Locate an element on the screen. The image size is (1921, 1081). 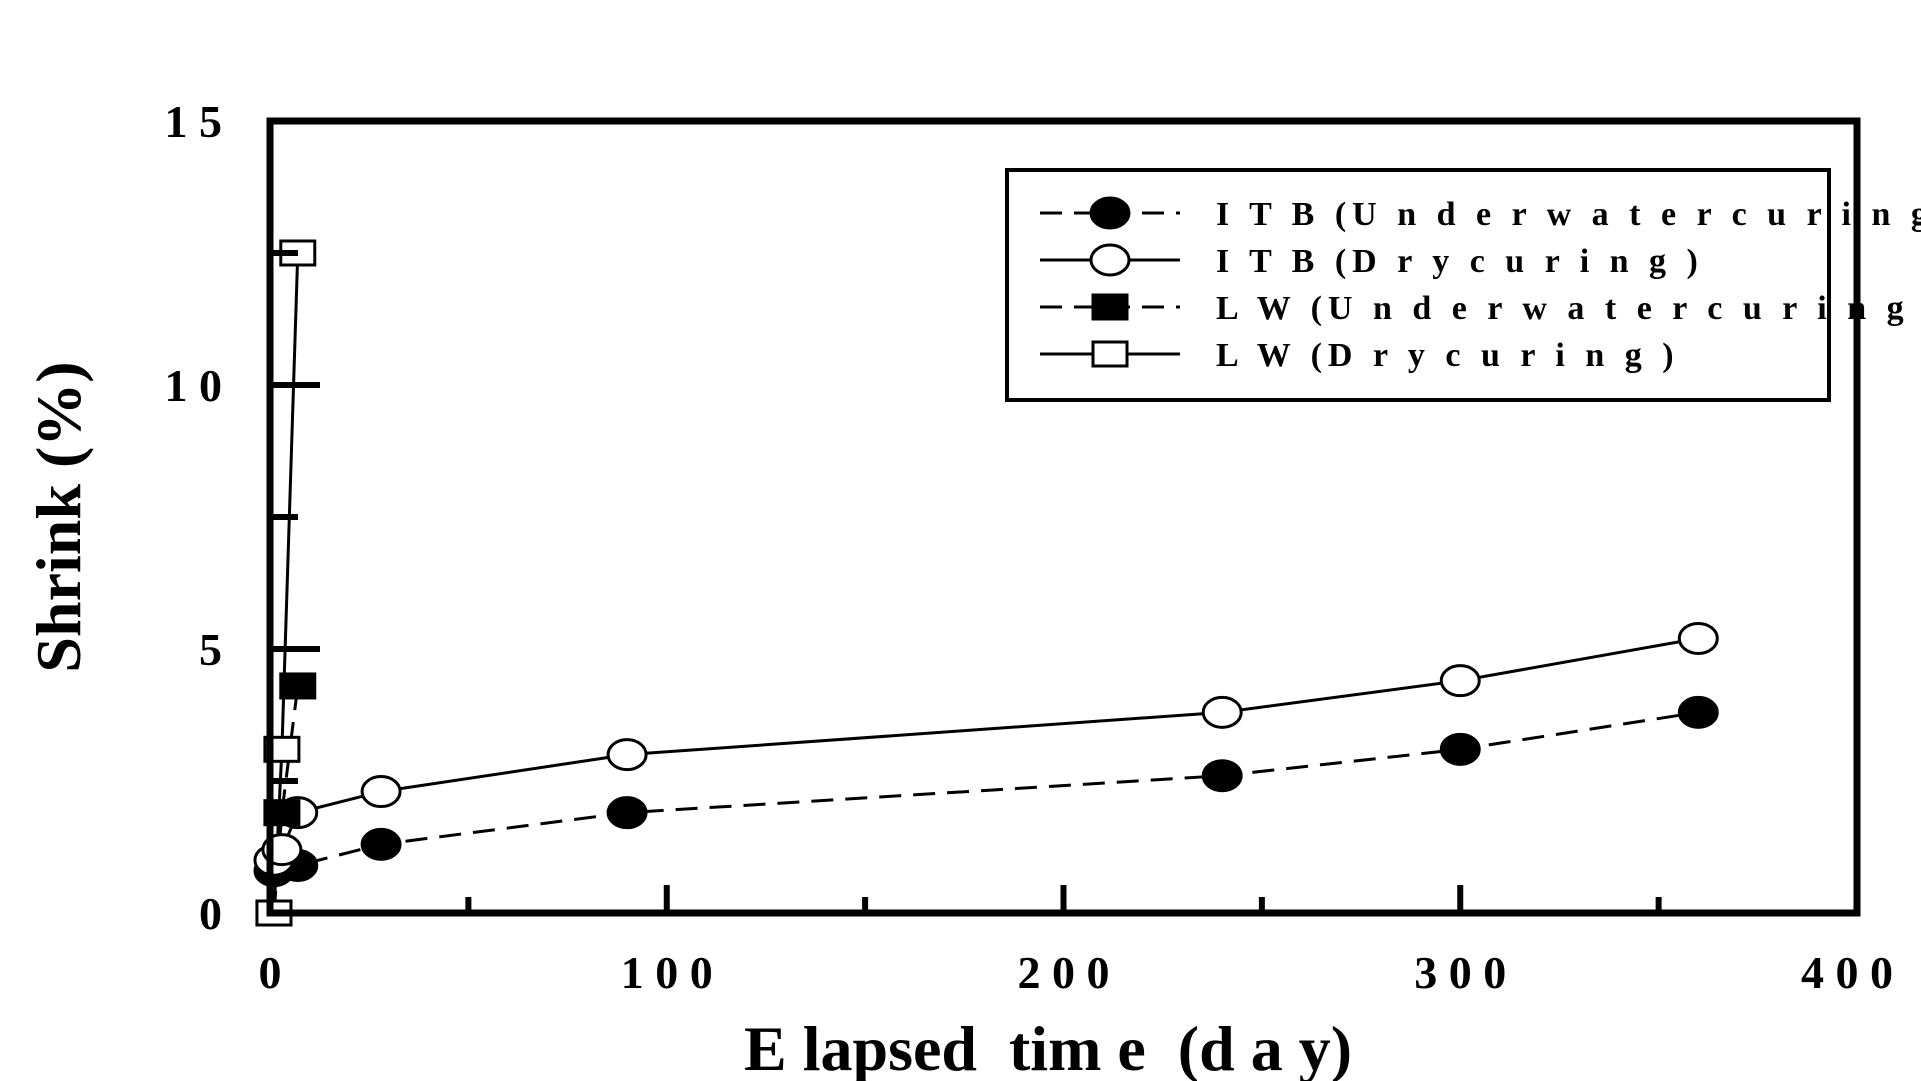
x-axis-title: E lapsed tim e (d a y) is located at coordinates (1048, 1047).